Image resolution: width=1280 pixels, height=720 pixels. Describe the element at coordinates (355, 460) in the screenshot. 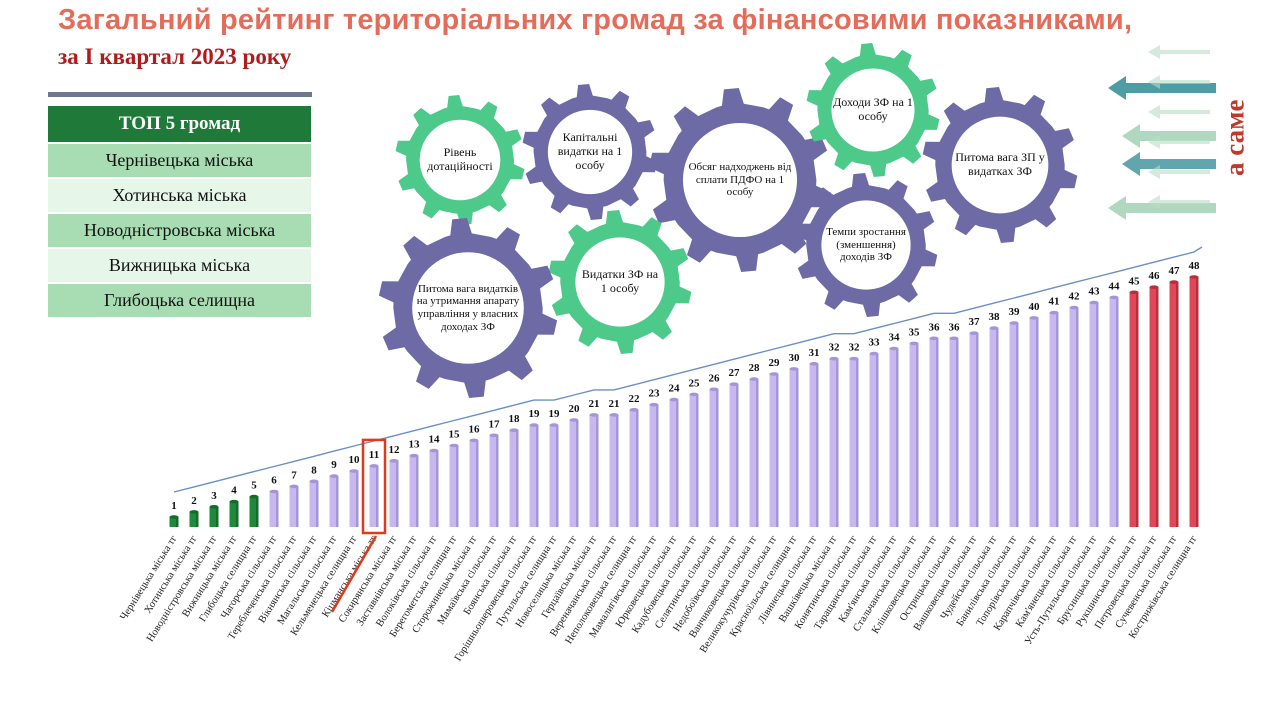

I see `bar-value-label: 10` at that location.